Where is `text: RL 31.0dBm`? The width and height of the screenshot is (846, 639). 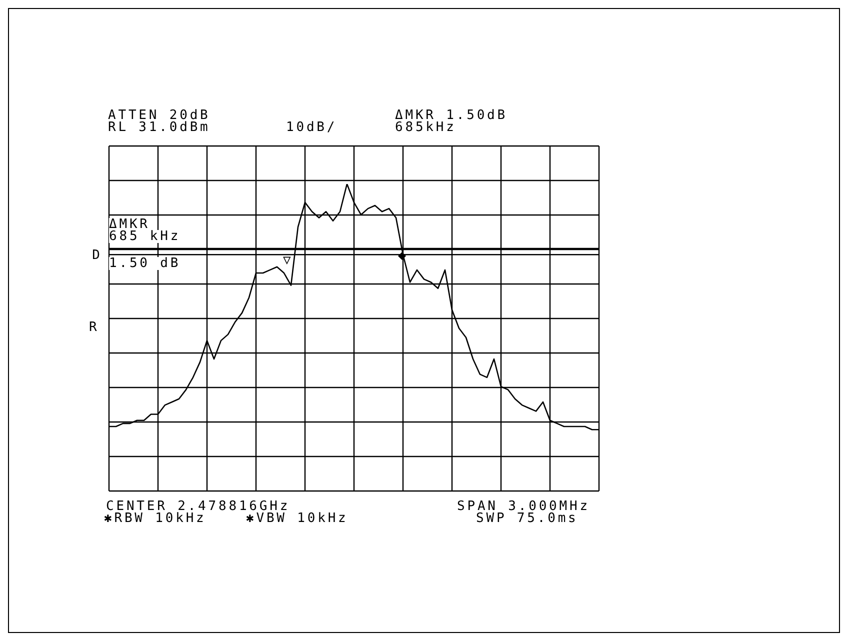 text: RL 31.0dBm is located at coordinates (159, 127).